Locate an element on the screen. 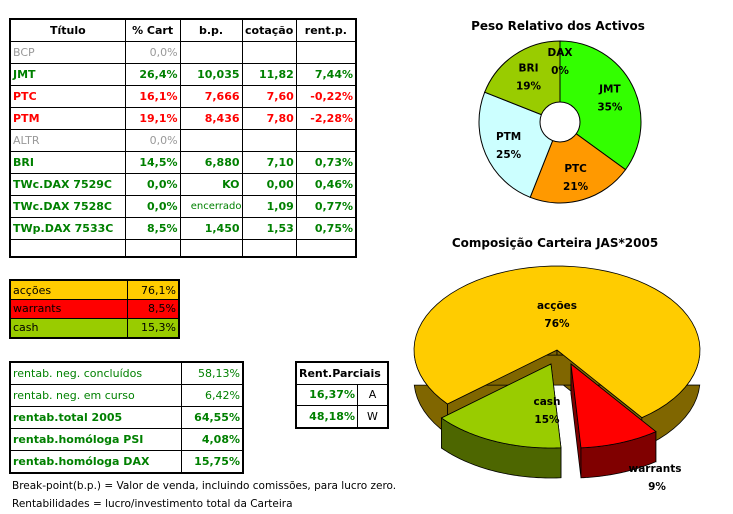 The width and height of the screenshot is (733, 514). value-cell: 26,4% is located at coordinates (152, 74).